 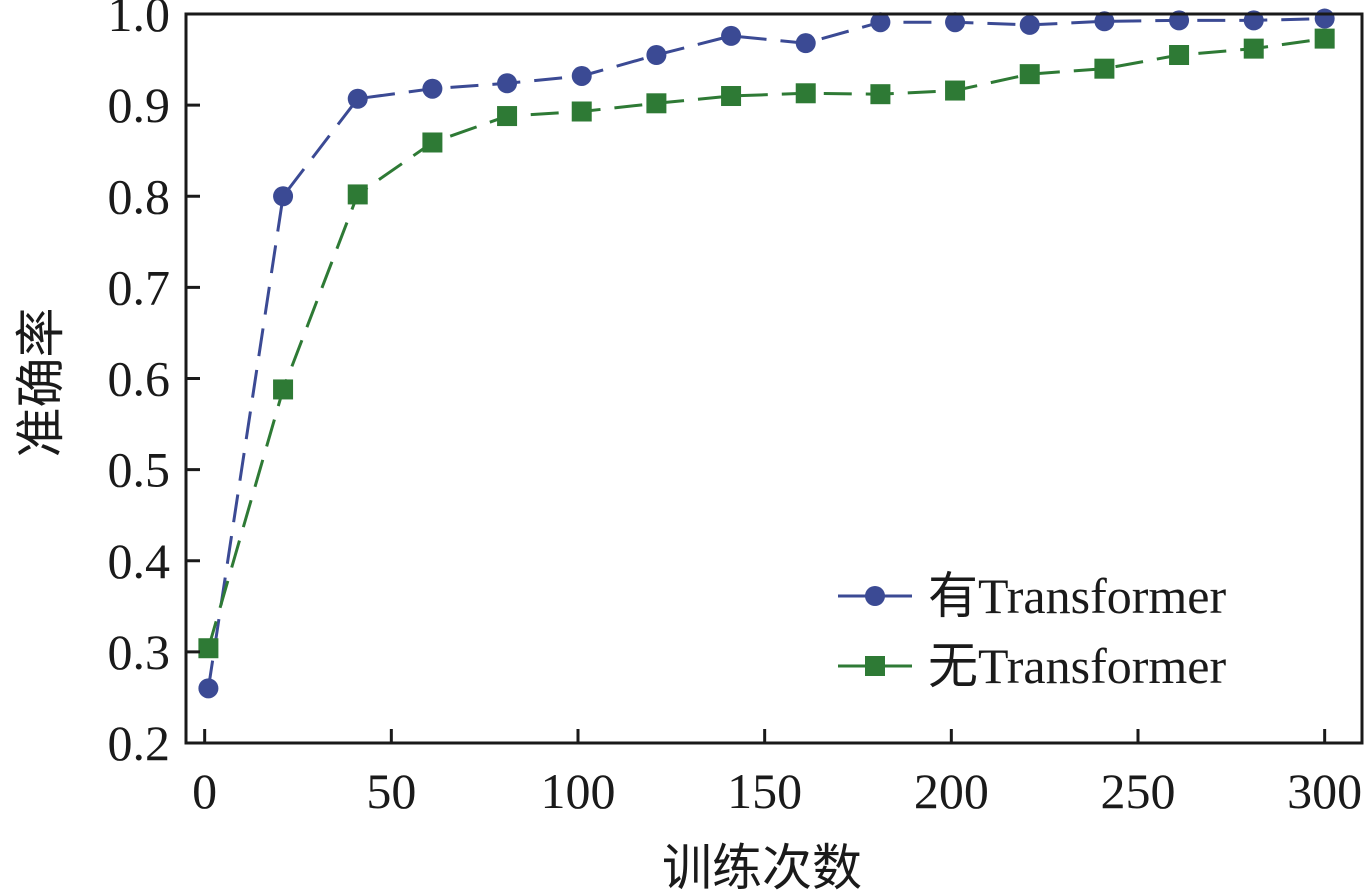 What do you see at coordinates (1077, 666) in the screenshot?
I see `legend-label: 无Transformer` at bounding box center [1077, 666].